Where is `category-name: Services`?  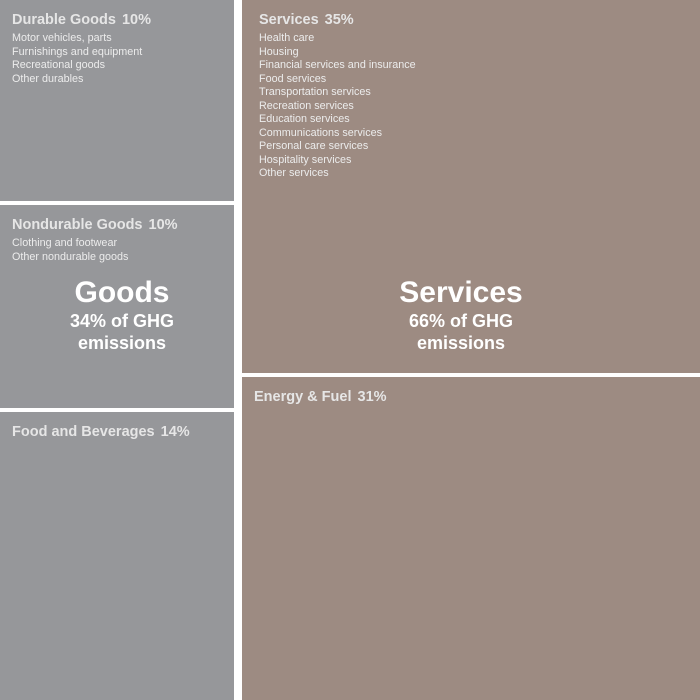 category-name: Services is located at coordinates (289, 20).